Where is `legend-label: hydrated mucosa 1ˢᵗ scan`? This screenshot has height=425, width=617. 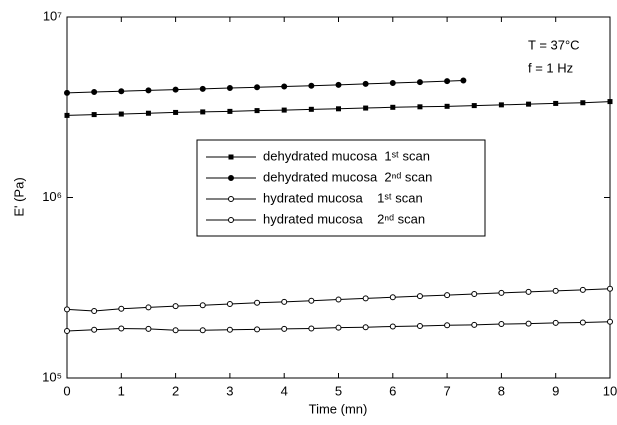 legend-label: hydrated mucosa 1ˢᵗ scan is located at coordinates (343, 197).